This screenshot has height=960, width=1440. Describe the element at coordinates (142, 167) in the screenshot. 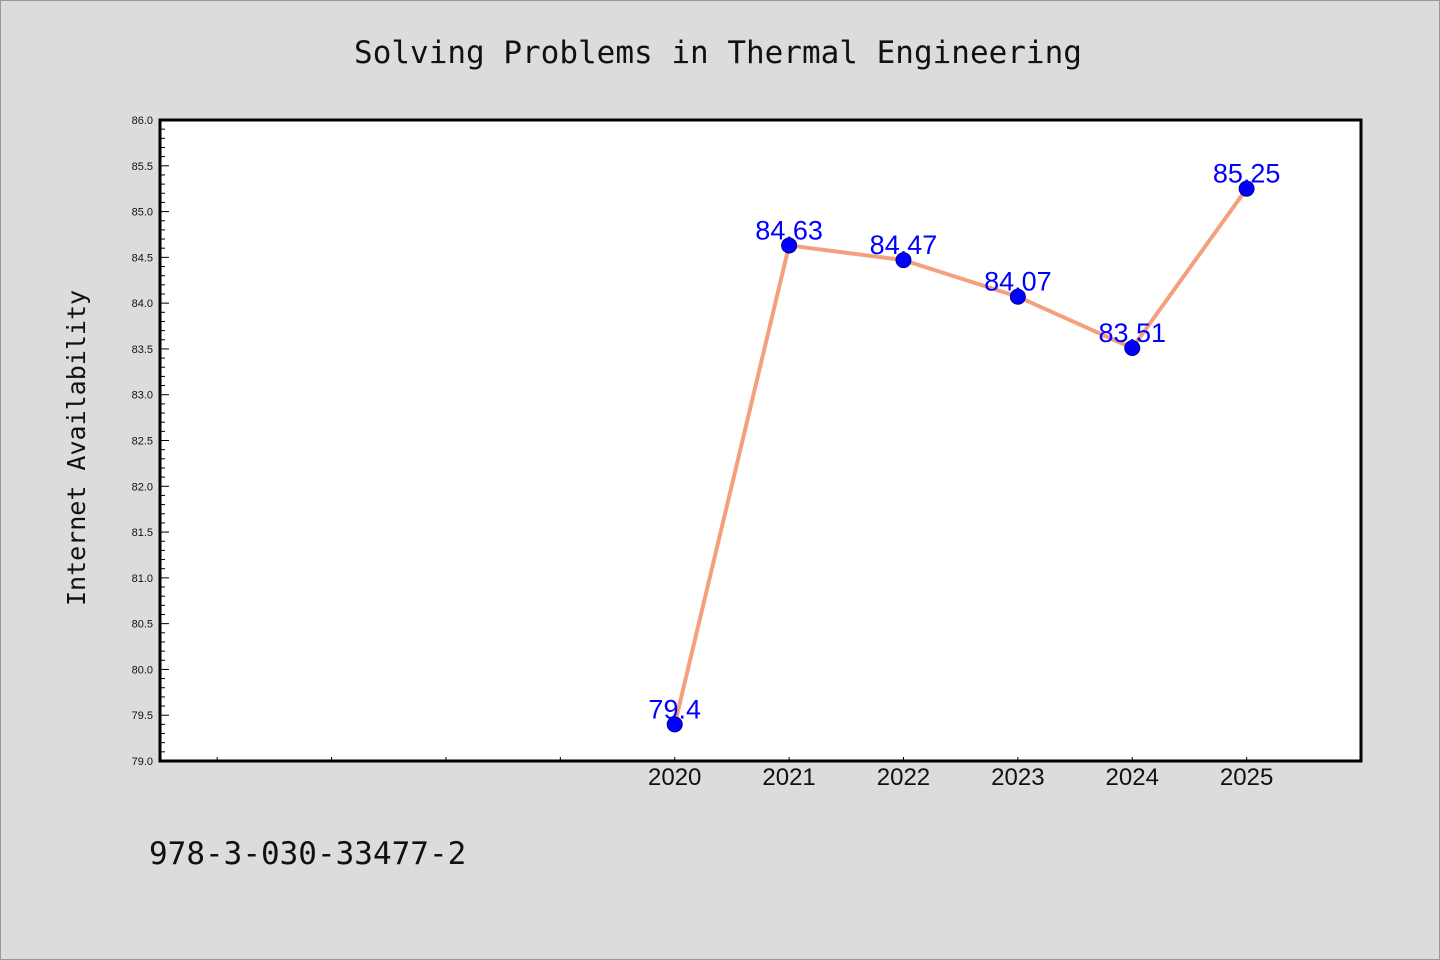

I see `y-tick-label: 85.5` at that location.